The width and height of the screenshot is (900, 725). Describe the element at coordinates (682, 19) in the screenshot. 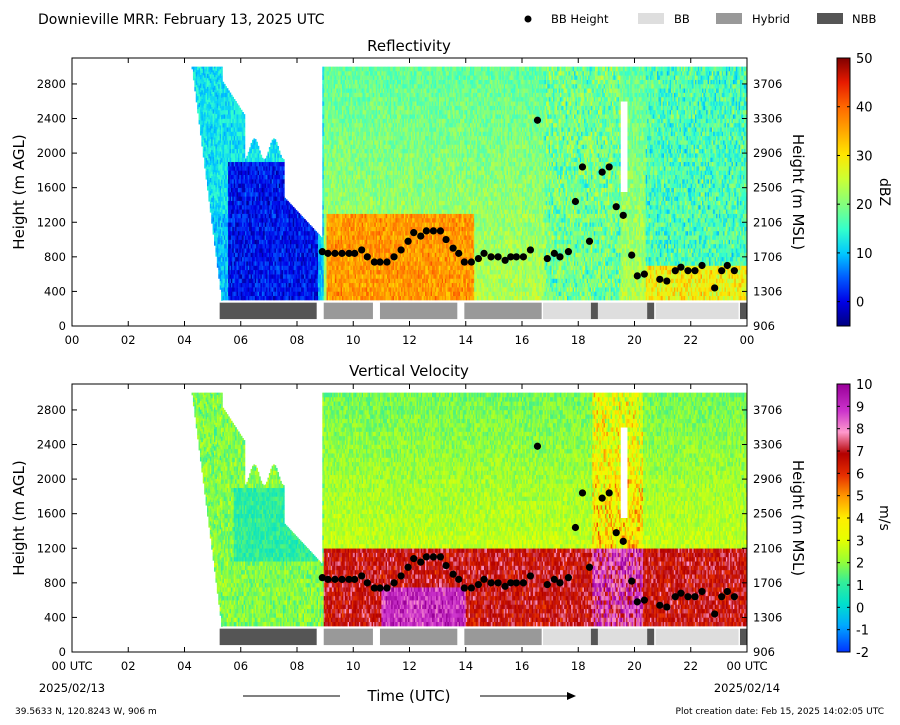

I see `legend-bb-label: BB` at that location.